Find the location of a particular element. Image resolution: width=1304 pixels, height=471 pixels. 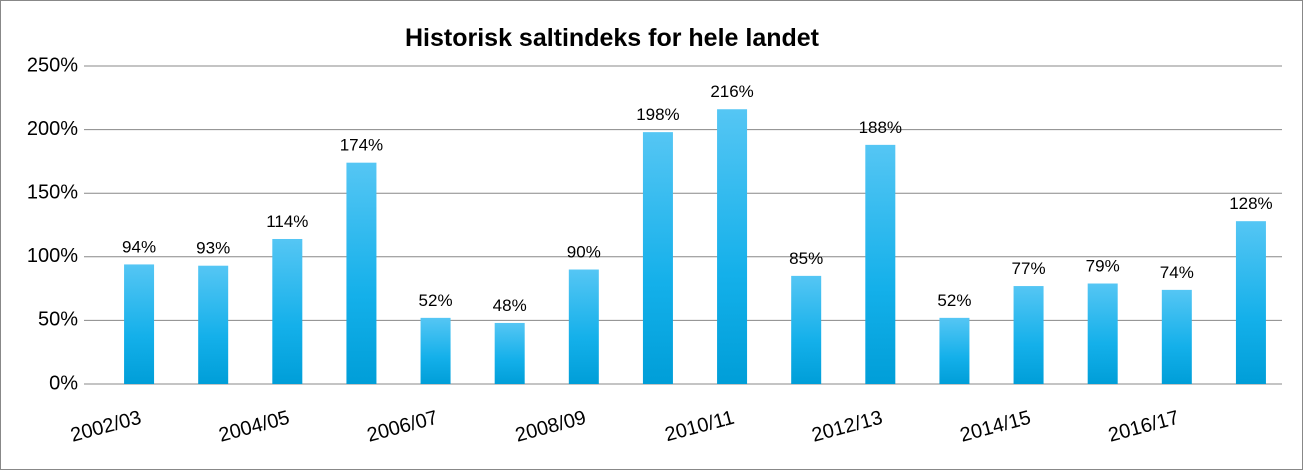

value-label: 90% is located at coordinates (584, 252).